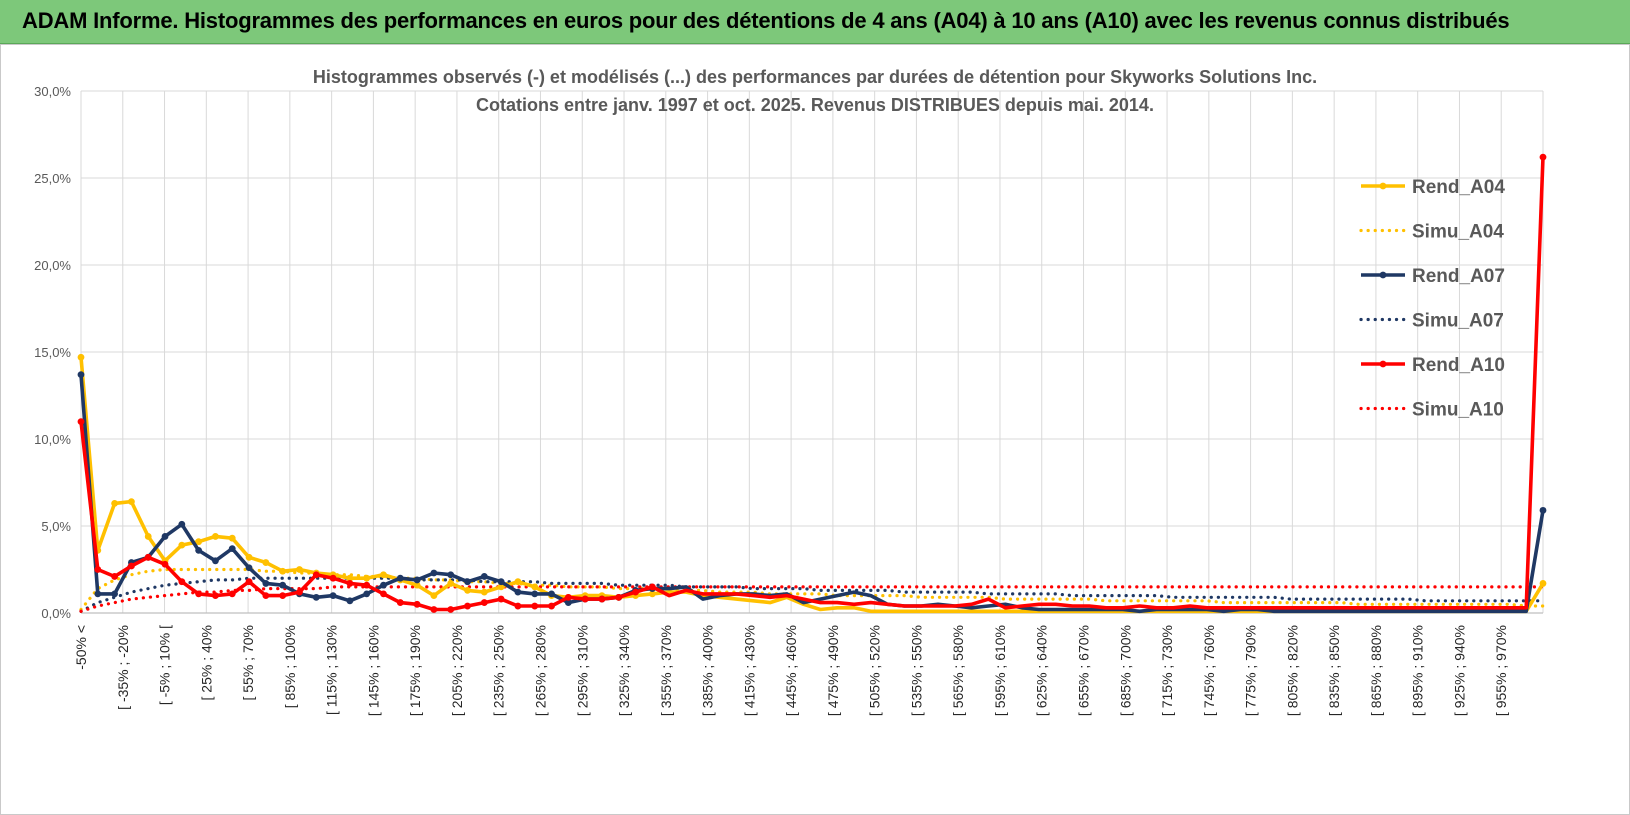  I want to click on x-tick-label: [ 265% ; 280%, so click(540, 670).